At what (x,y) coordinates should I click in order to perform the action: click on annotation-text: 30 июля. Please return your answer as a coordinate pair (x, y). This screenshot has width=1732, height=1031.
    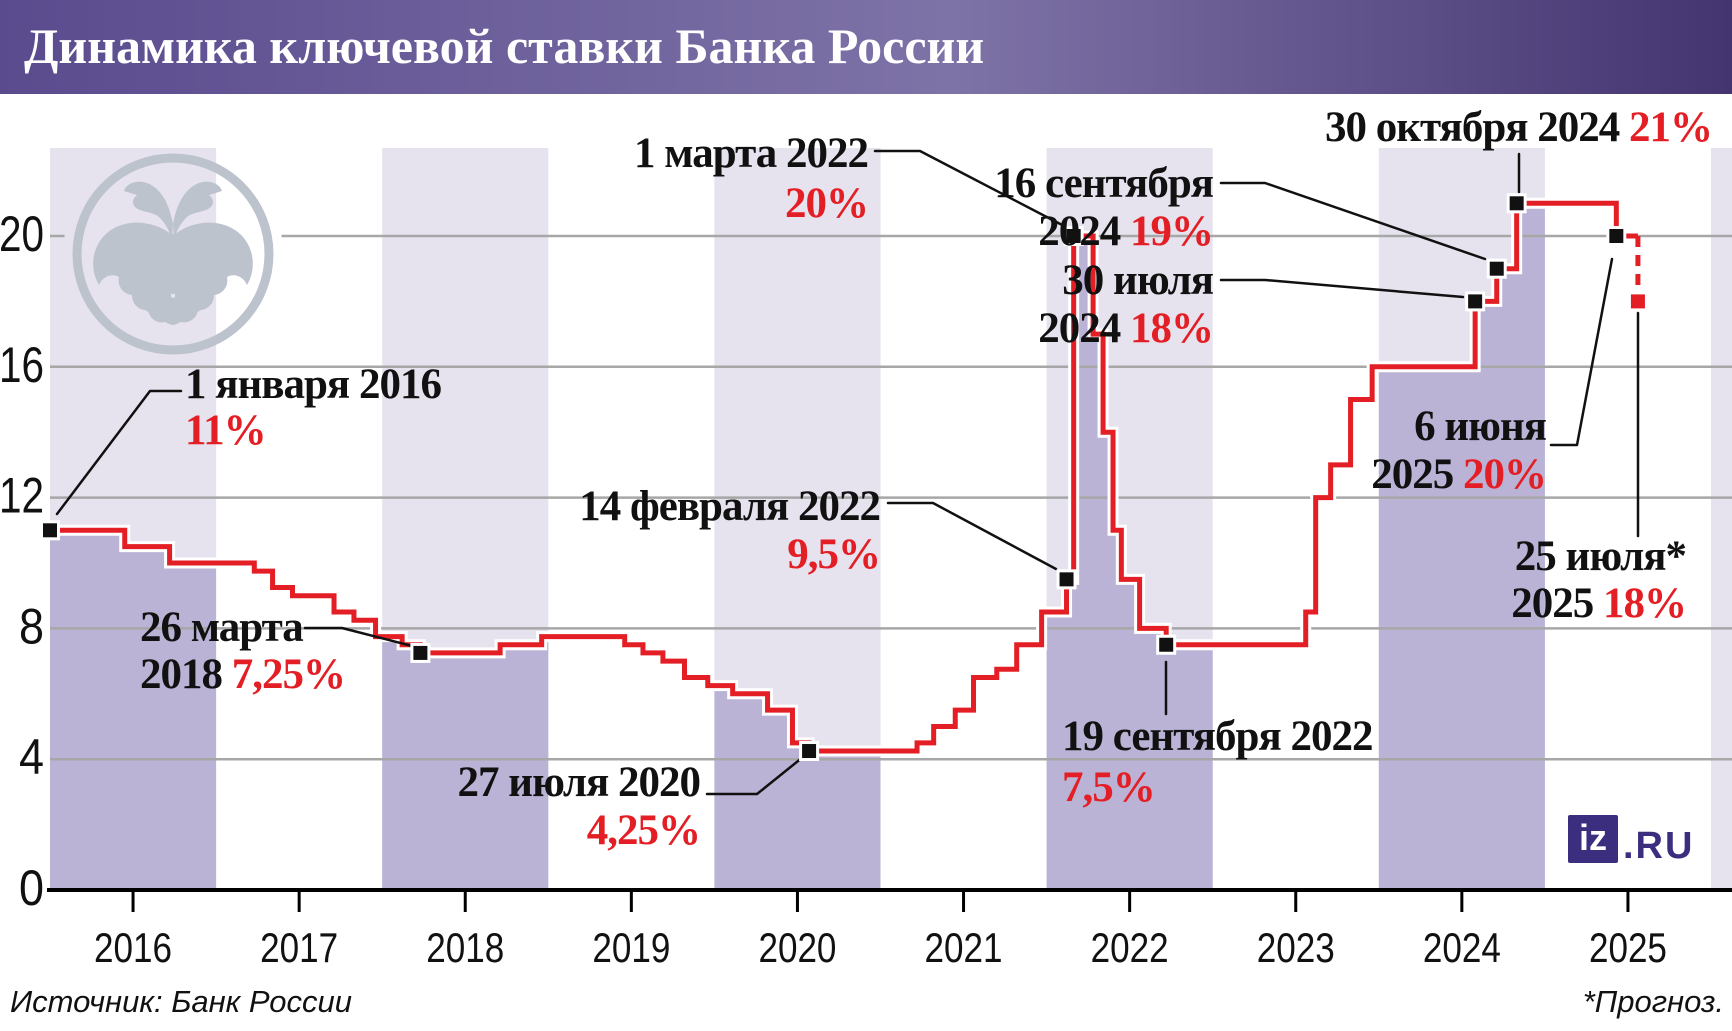
    Looking at the image, I should click on (1137, 280).